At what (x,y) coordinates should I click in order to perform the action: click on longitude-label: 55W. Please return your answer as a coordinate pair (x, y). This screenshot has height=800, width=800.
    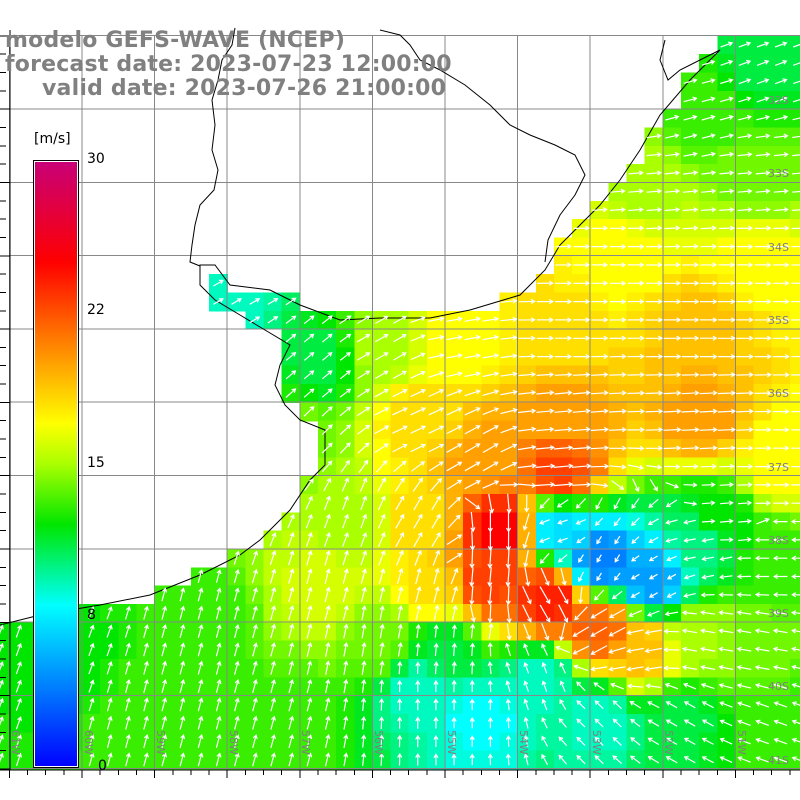
    Looking at the image, I should click on (451, 742).